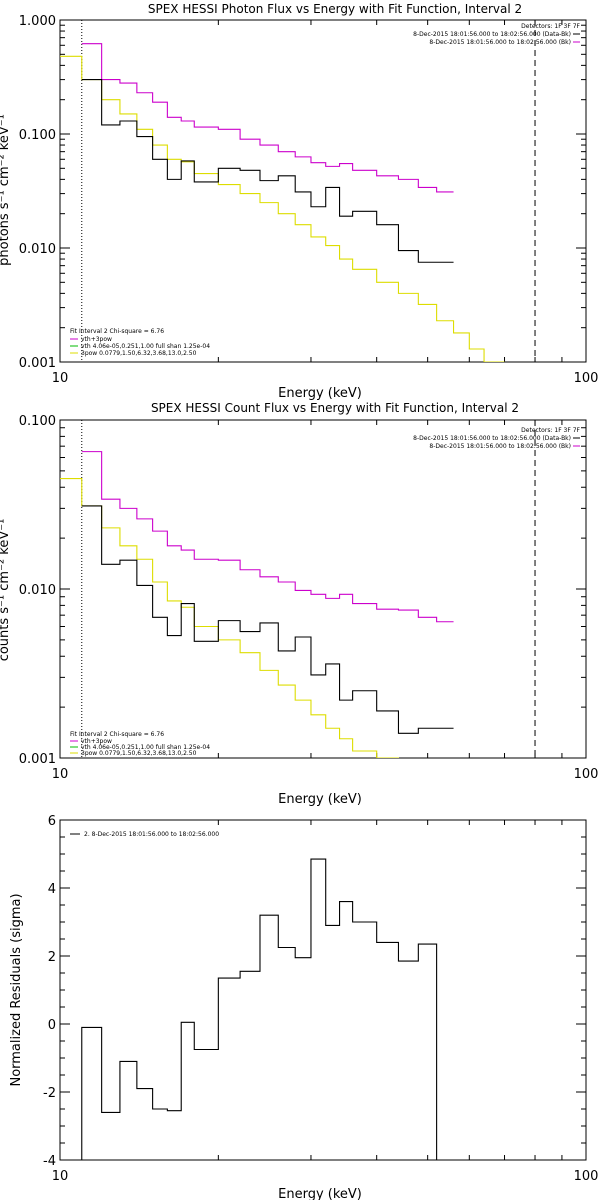  What do you see at coordinates (550, 430) in the screenshot?
I see `count-flux-detectors-text: Detectors: 1F 3F 7F` at bounding box center [550, 430].